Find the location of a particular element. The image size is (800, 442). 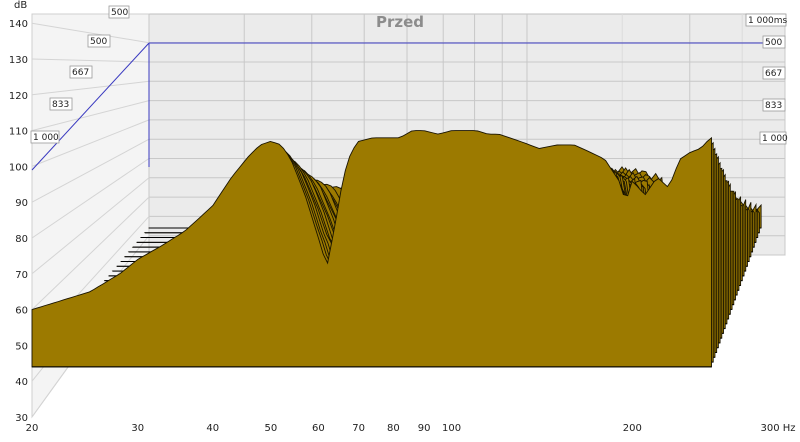

time-label-back-0: 1 000ms is located at coordinates (768, 21).